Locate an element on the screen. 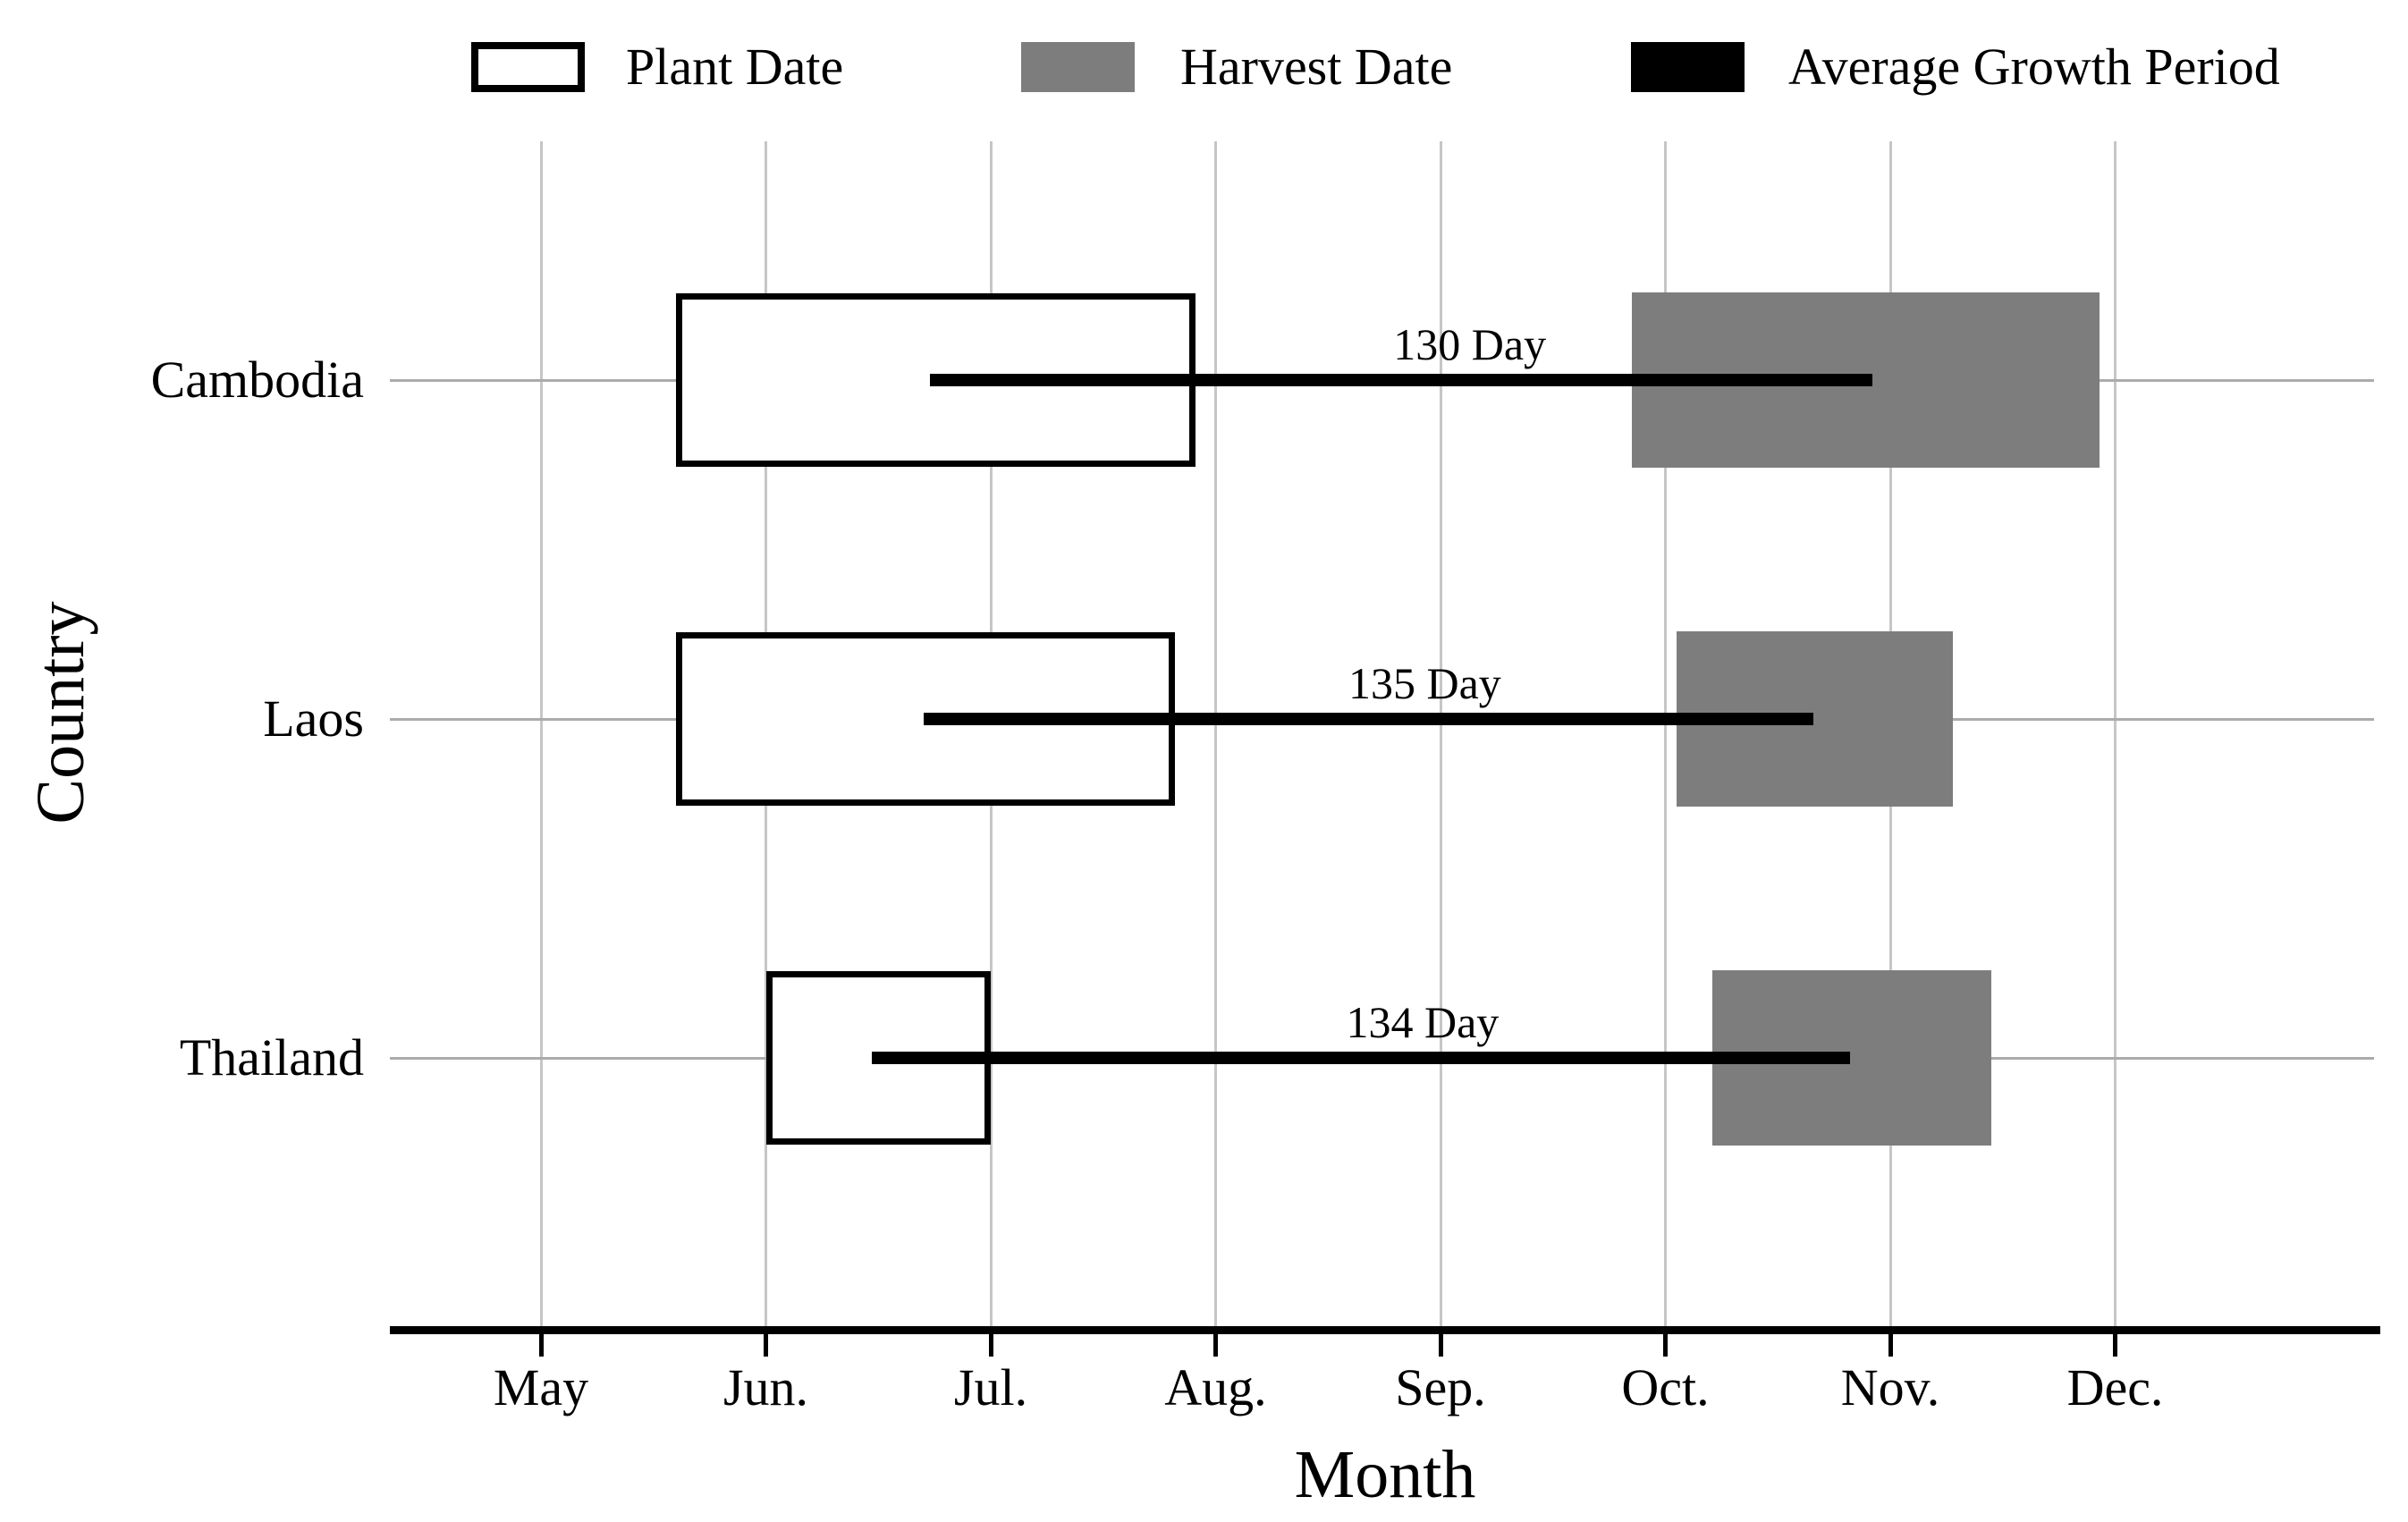 The width and height of the screenshot is (2408, 1522). x-tick-label-aug: Aug. is located at coordinates (1215, 1387).